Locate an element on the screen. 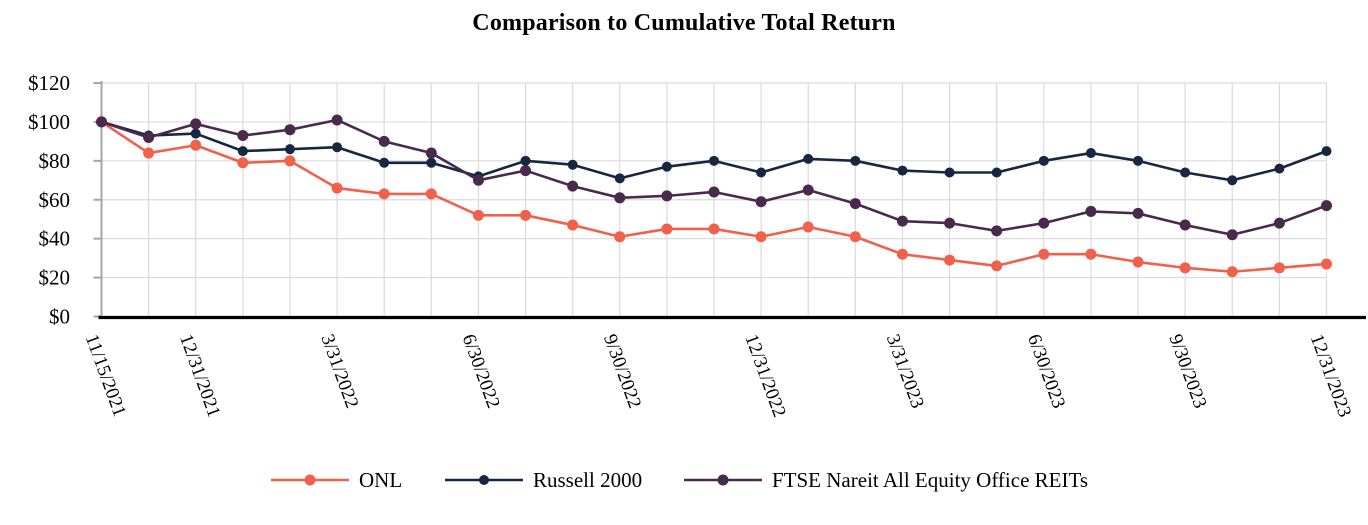 The width and height of the screenshot is (1368, 525). x-tick-label: 11/15/2021 is located at coordinates (105, 376).